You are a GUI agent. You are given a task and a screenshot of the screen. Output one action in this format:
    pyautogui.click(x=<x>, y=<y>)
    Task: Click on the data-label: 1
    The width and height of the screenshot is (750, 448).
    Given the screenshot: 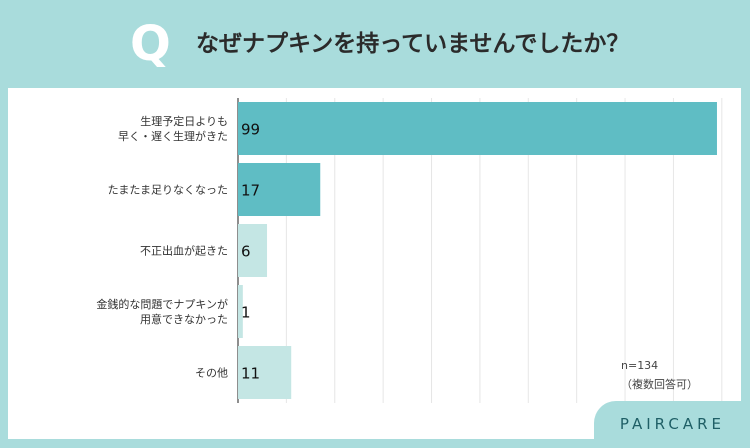 What is the action you would take?
    pyautogui.click(x=246, y=313)
    